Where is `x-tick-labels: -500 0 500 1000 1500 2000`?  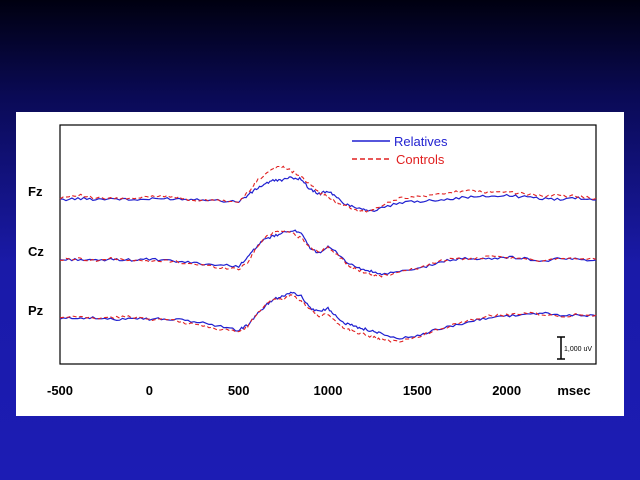 x-tick-labels: -500 0 500 1000 1500 2000 is located at coordinates (284, 390).